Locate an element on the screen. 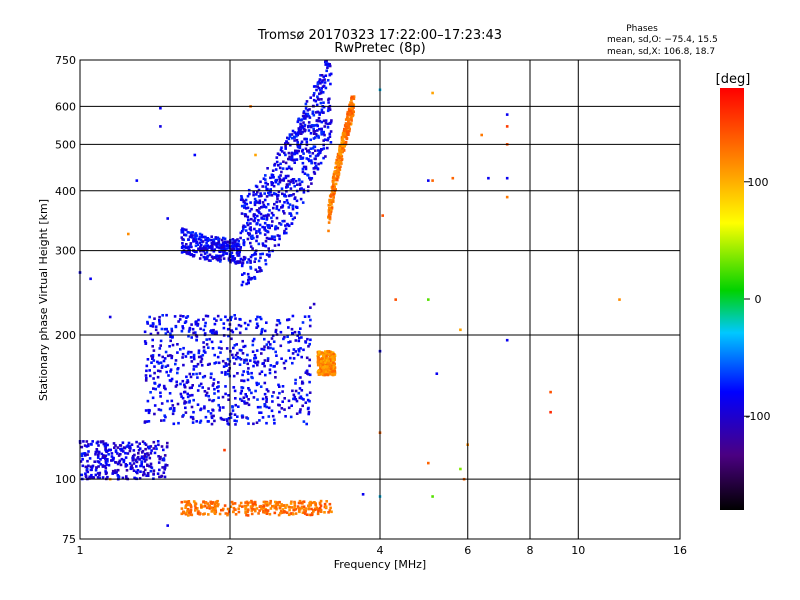 Image resolution: width=800 pixels, height=600 pixels. x-tick-label: 2 is located at coordinates (230, 550).